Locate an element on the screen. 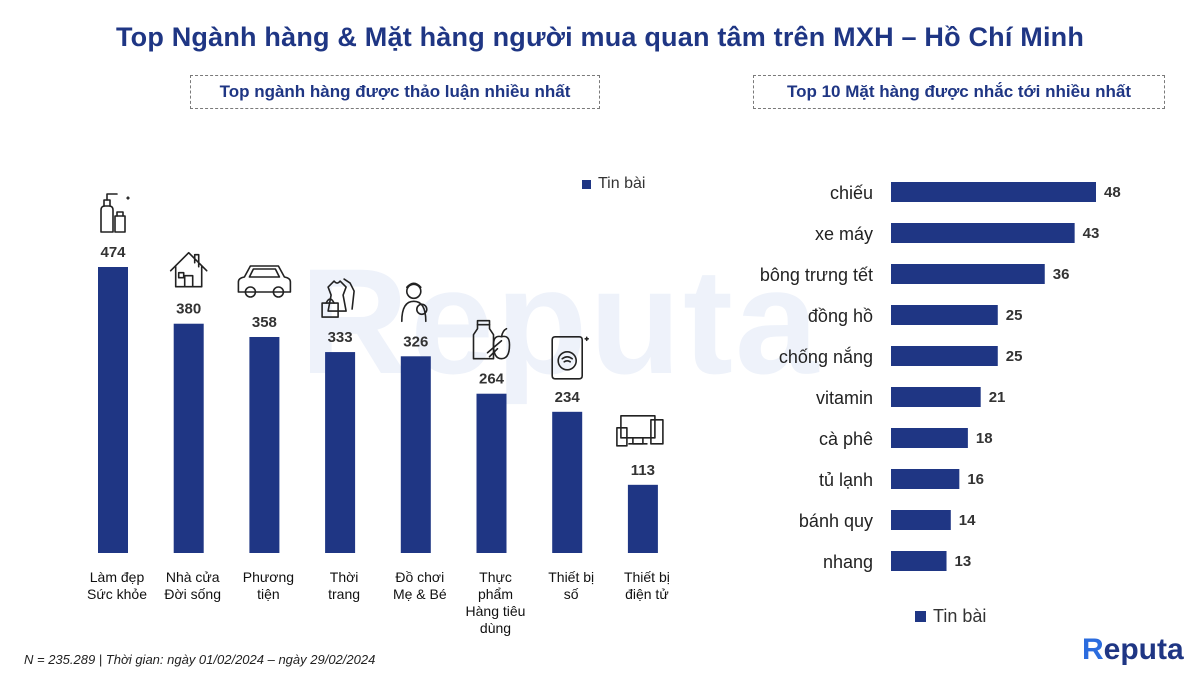  data-label: 14 is located at coordinates (967, 520).